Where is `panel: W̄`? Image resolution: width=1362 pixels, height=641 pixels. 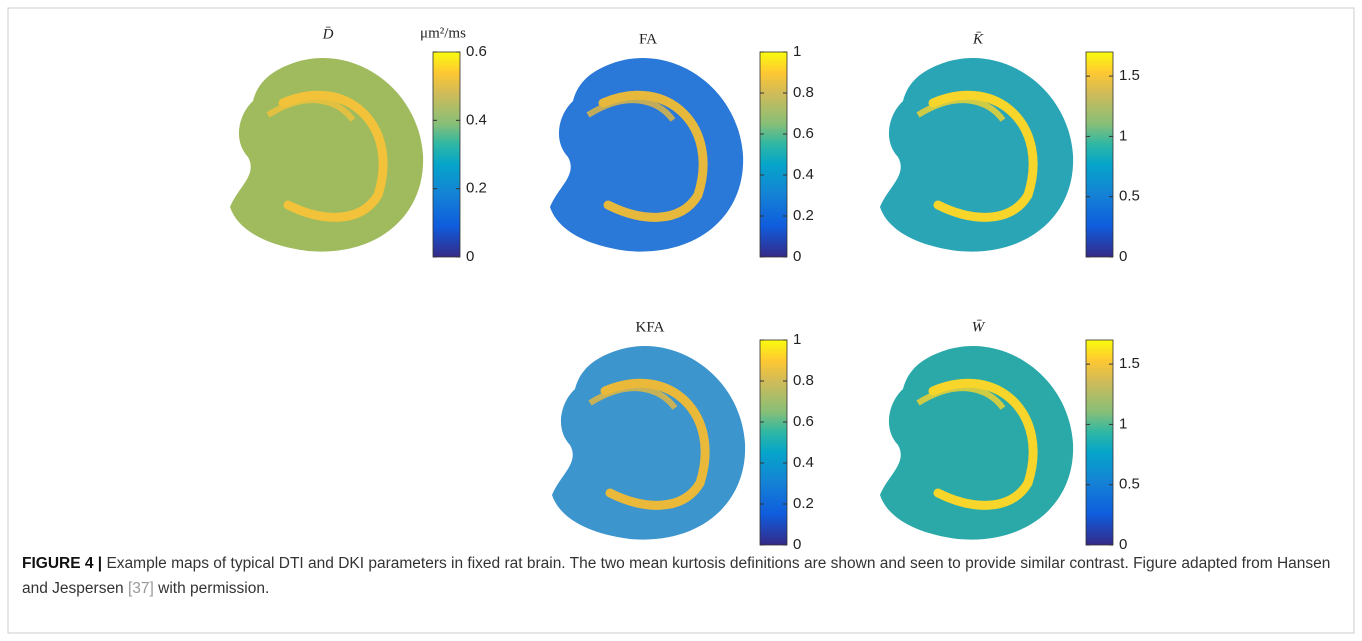
panel: W̄ is located at coordinates (977, 429).